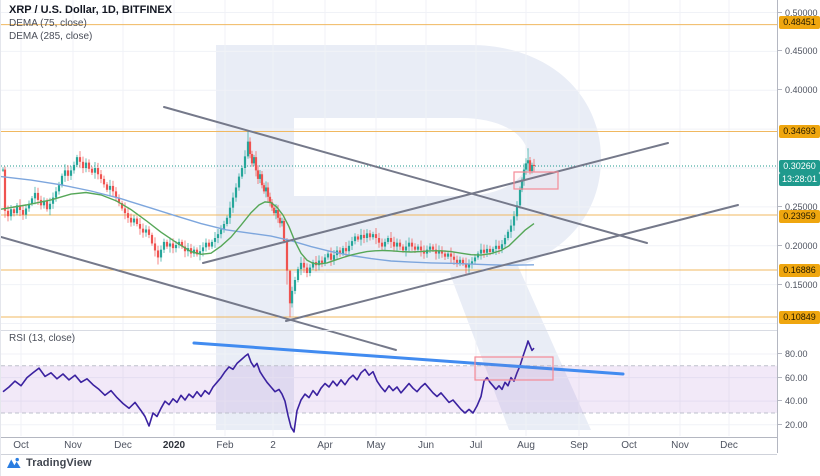  What do you see at coordinates (799, 90) in the screenshot?
I see `scale-label: 0.40000` at bounding box center [799, 90].